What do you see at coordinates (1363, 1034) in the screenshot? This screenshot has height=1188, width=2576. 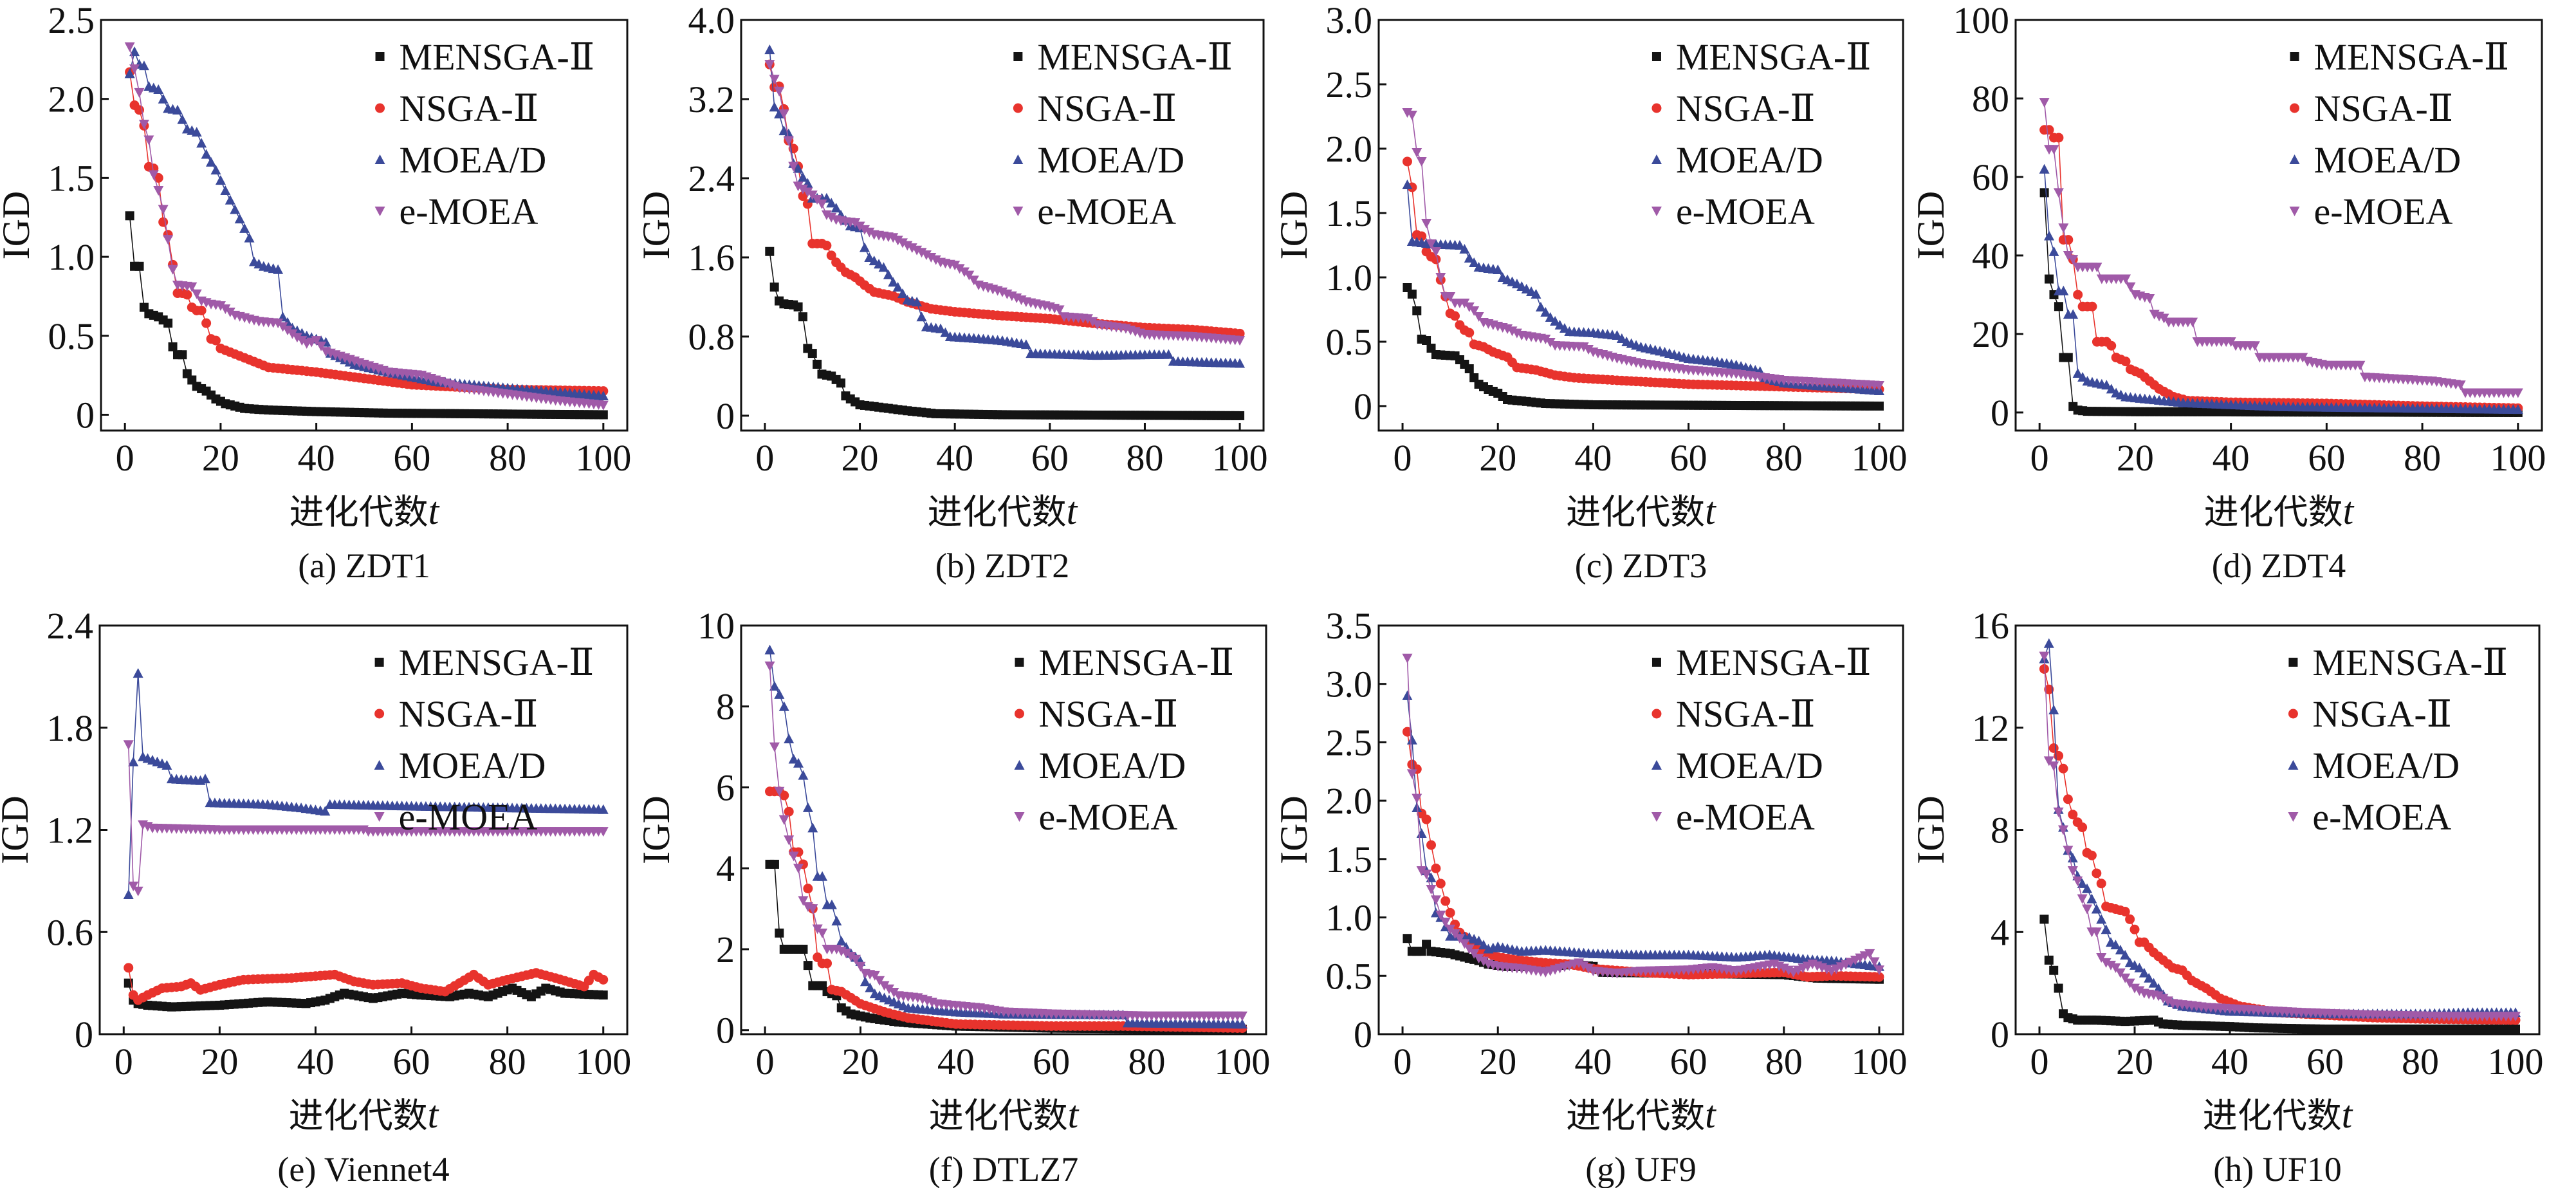 I see `y-tick-label: 0` at bounding box center [1363, 1034].